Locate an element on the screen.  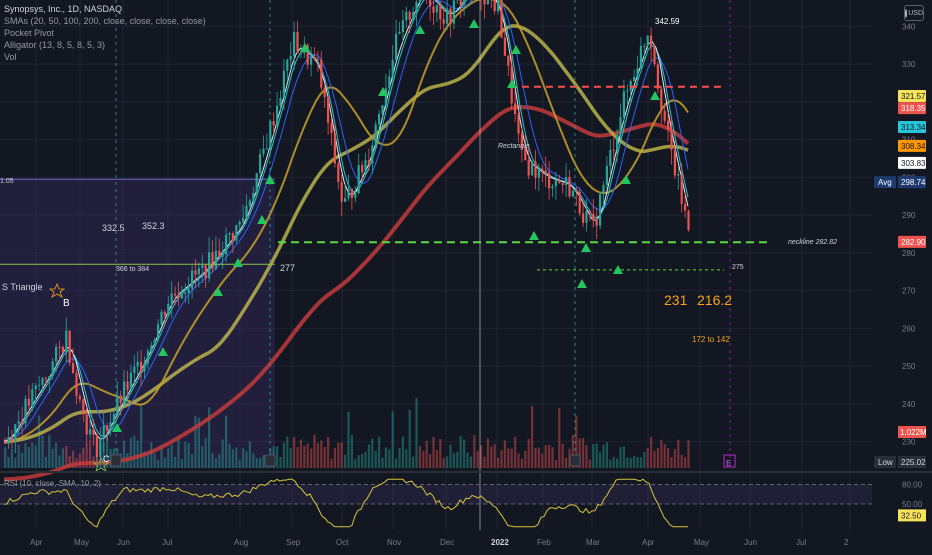
chart-title: Synopsys, Inc., 1D, NASDAQ is located at coordinates (63, 9).